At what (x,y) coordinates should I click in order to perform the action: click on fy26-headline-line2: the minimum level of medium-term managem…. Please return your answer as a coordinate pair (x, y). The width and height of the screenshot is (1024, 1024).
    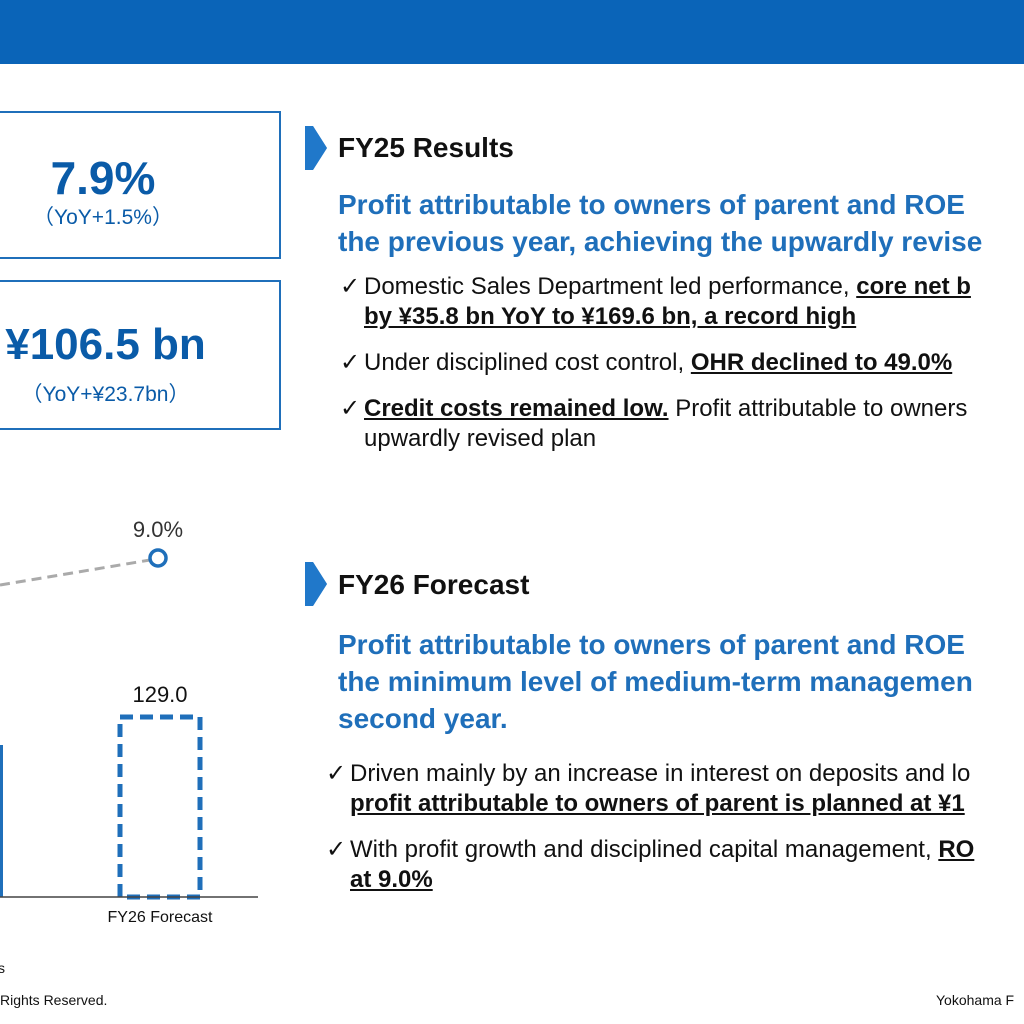
    Looking at the image, I should click on (655, 681).